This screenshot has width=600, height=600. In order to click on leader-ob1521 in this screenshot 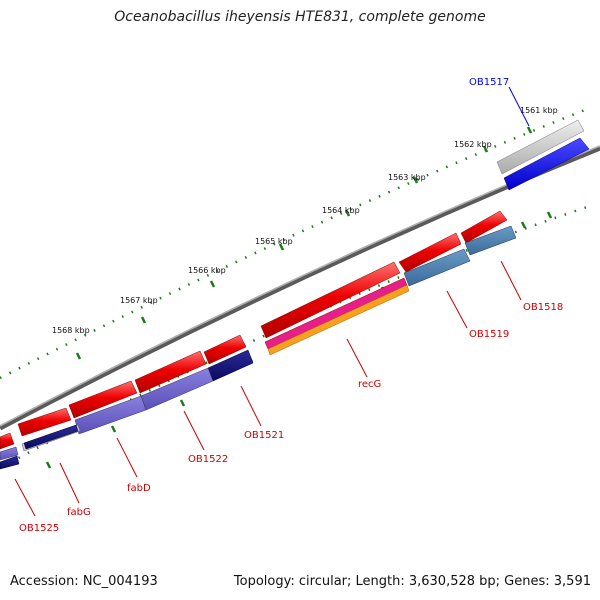, I will do `click(251, 406)`.